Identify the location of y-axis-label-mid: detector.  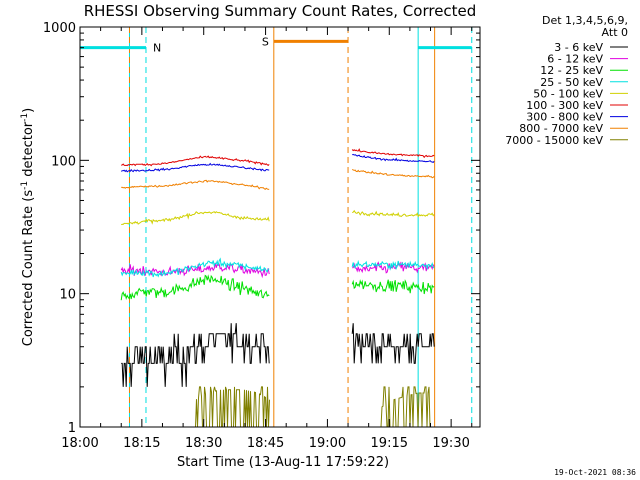
(28, 151).